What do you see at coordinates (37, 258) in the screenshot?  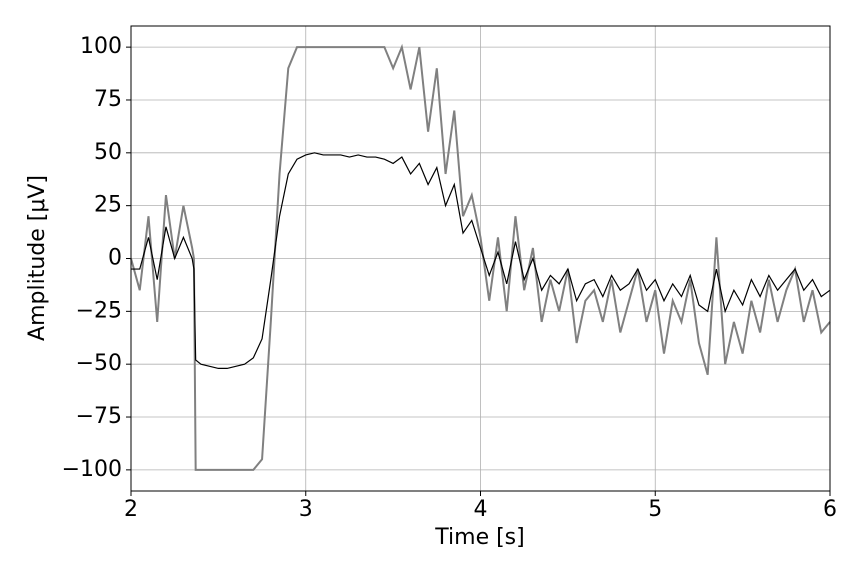 I see `y-axis-label: Amplitude [μV]` at bounding box center [37, 258].